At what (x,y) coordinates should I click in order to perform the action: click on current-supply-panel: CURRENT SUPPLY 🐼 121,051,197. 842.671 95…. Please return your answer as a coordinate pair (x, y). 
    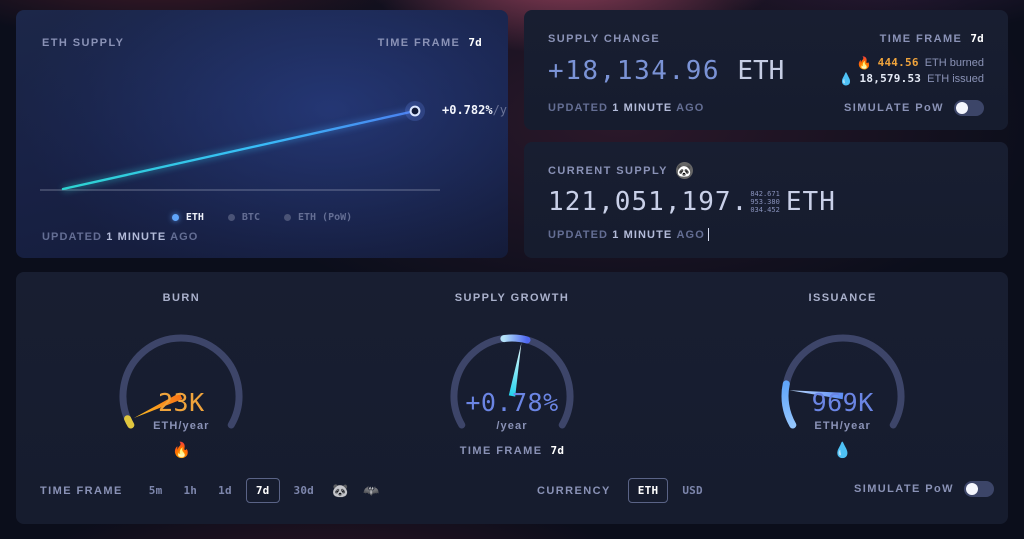
    Looking at the image, I should click on (766, 200).